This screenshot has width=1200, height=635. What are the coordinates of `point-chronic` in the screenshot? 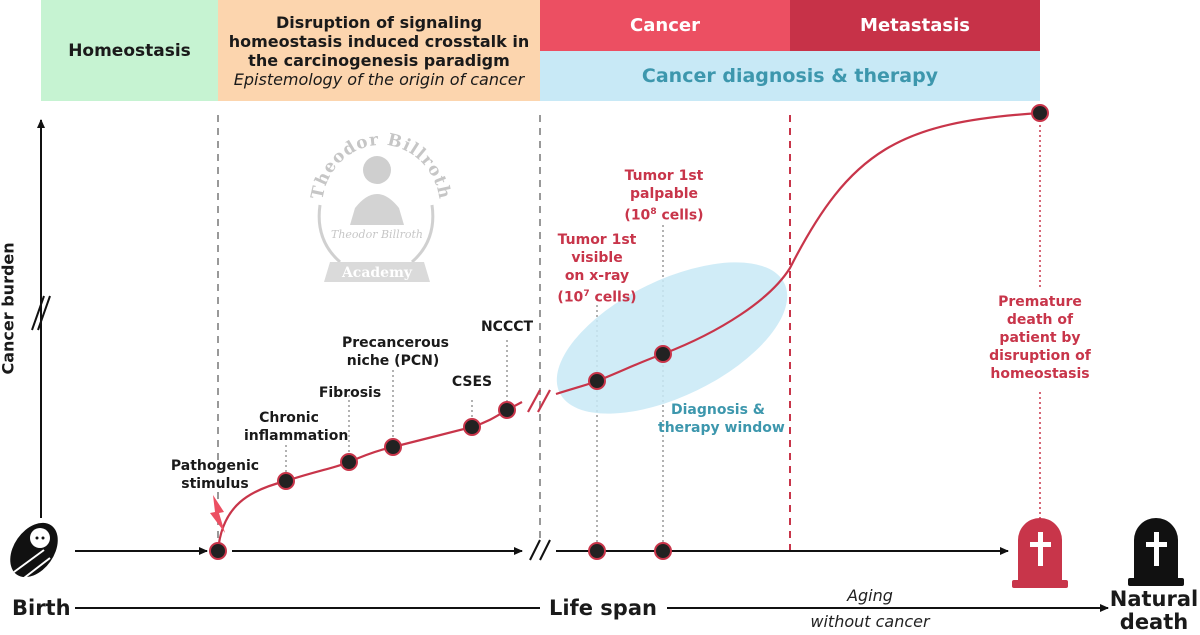 It's located at (286, 481).